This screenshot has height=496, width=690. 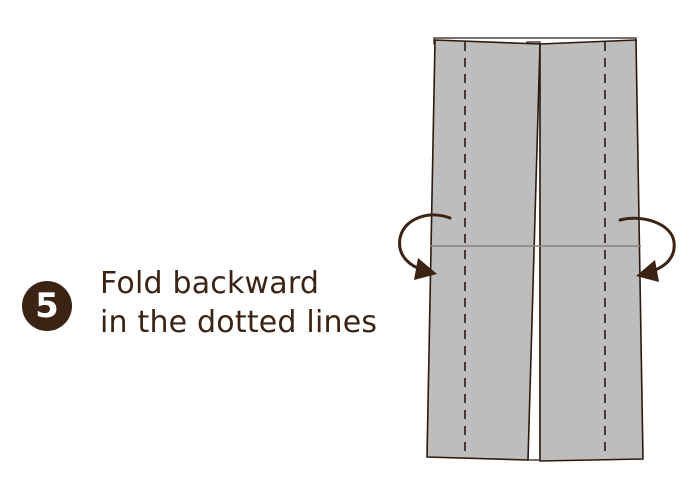 What do you see at coordinates (238, 303) in the screenshot?
I see `instruction-text: Fold backward in the dotted lines` at bounding box center [238, 303].